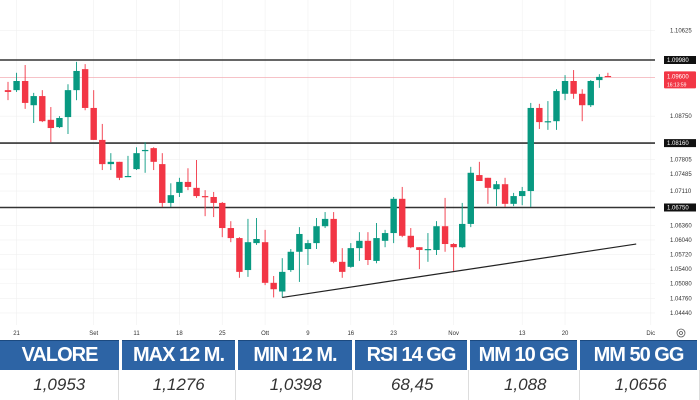 Image resolution: width=700 pixels, height=400 pixels. I want to click on price-tick-label: 1.05720, so click(681, 256).